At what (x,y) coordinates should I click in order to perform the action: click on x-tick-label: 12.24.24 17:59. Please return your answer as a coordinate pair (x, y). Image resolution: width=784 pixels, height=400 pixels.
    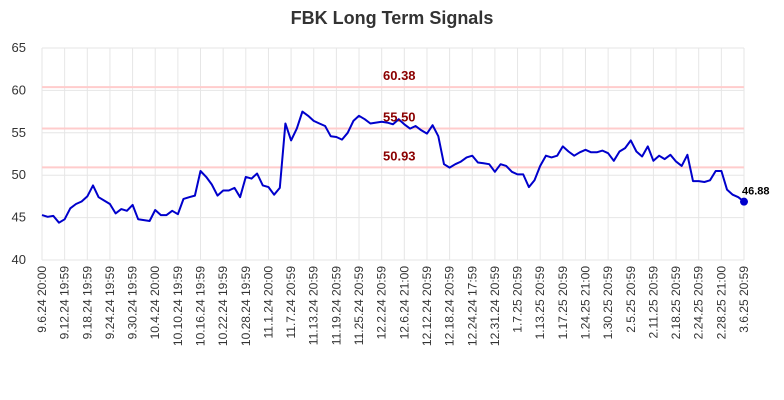
    Looking at the image, I should click on (472, 306).